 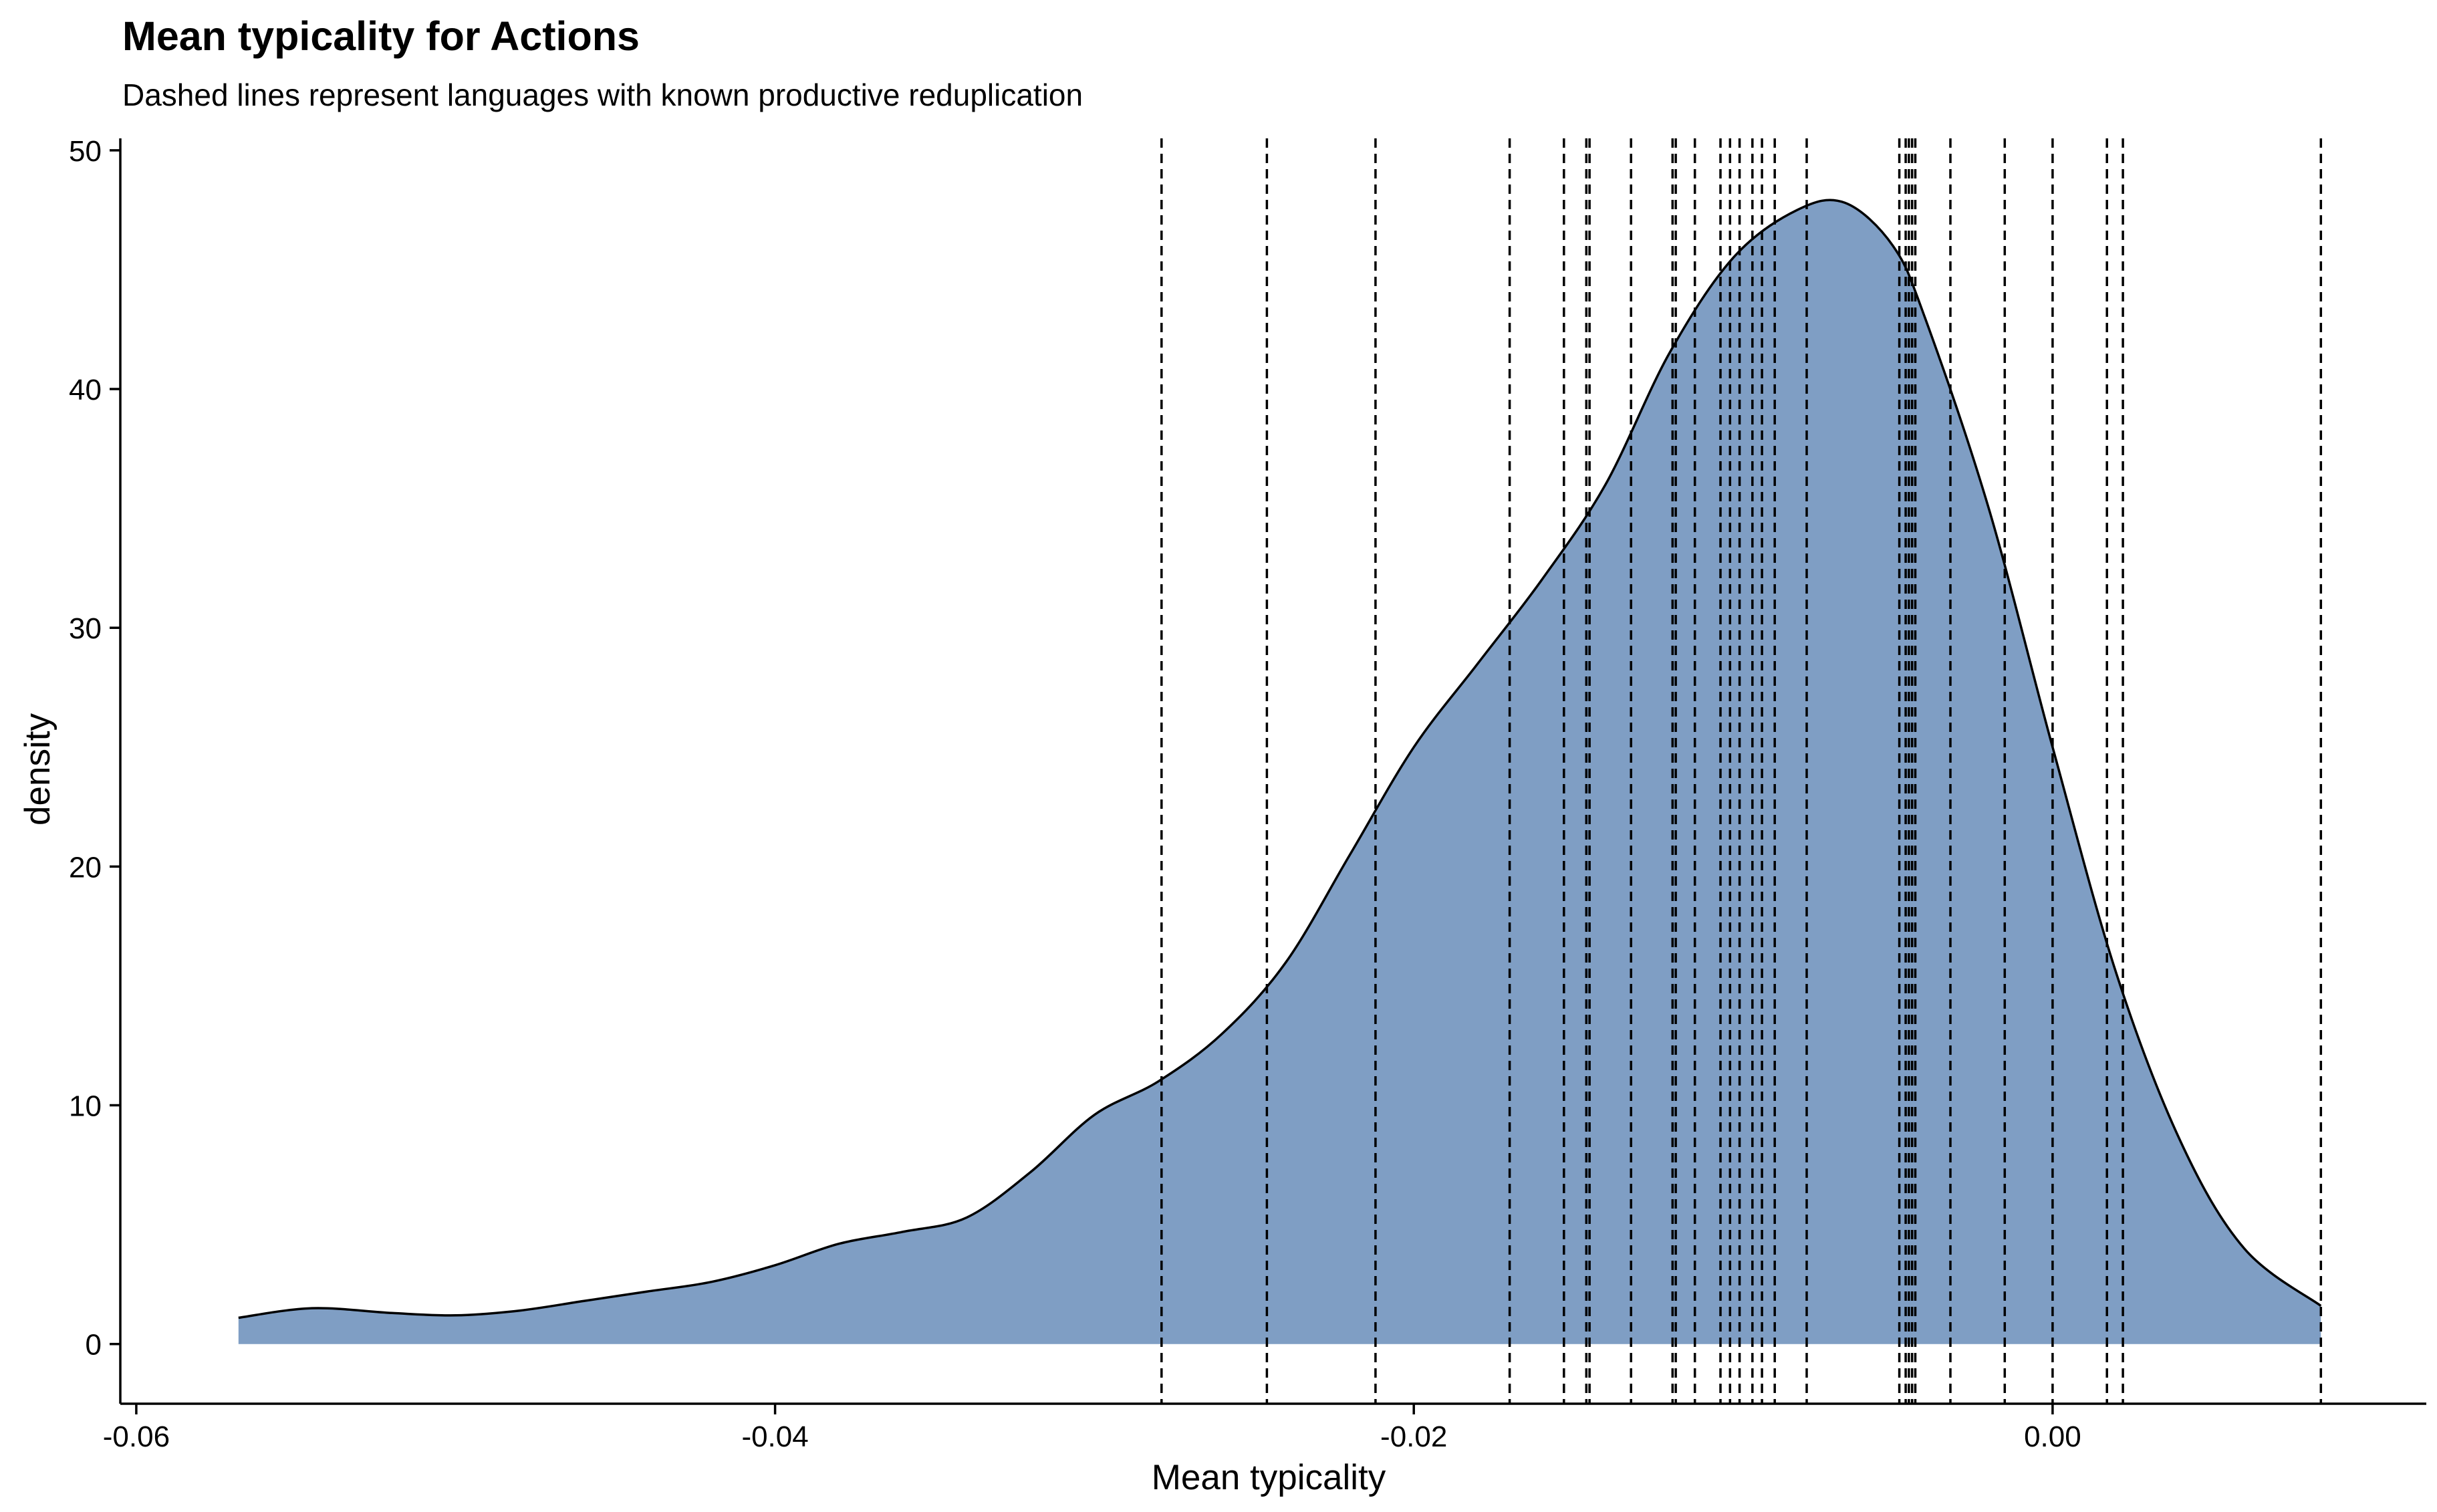 What do you see at coordinates (136, 1437) in the screenshot?
I see `x-tick-label: -0.06` at bounding box center [136, 1437].